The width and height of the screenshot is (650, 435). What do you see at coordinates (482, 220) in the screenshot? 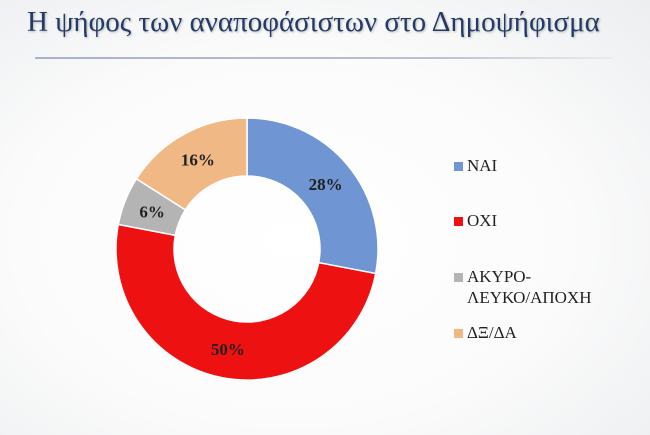
I see `legend-label: ΟΧΙ` at bounding box center [482, 220].